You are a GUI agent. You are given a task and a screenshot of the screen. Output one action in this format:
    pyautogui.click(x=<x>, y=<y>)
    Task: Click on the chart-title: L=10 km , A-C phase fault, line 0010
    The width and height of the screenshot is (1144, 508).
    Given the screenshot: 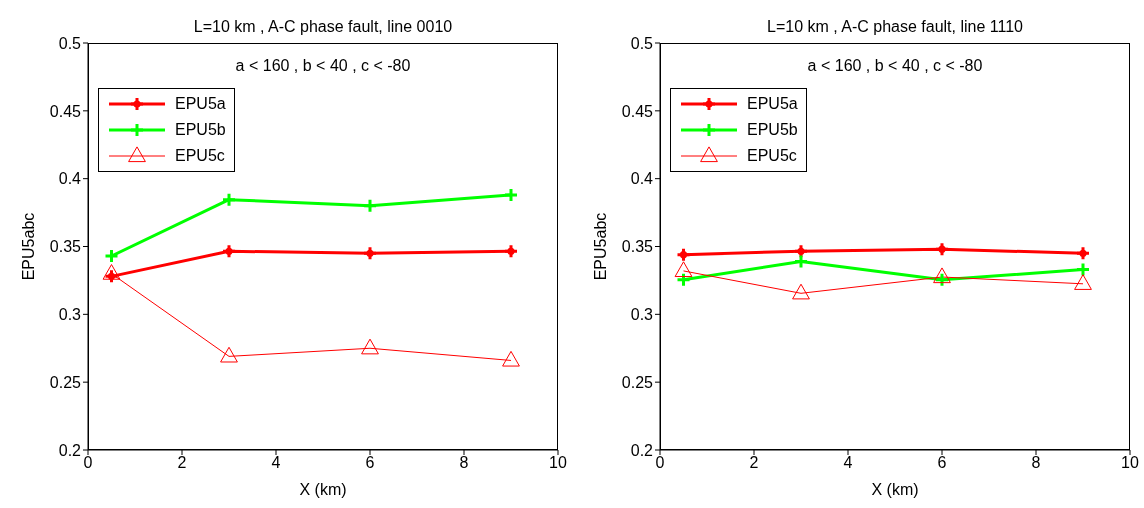 What is the action you would take?
    pyautogui.click(x=323, y=27)
    